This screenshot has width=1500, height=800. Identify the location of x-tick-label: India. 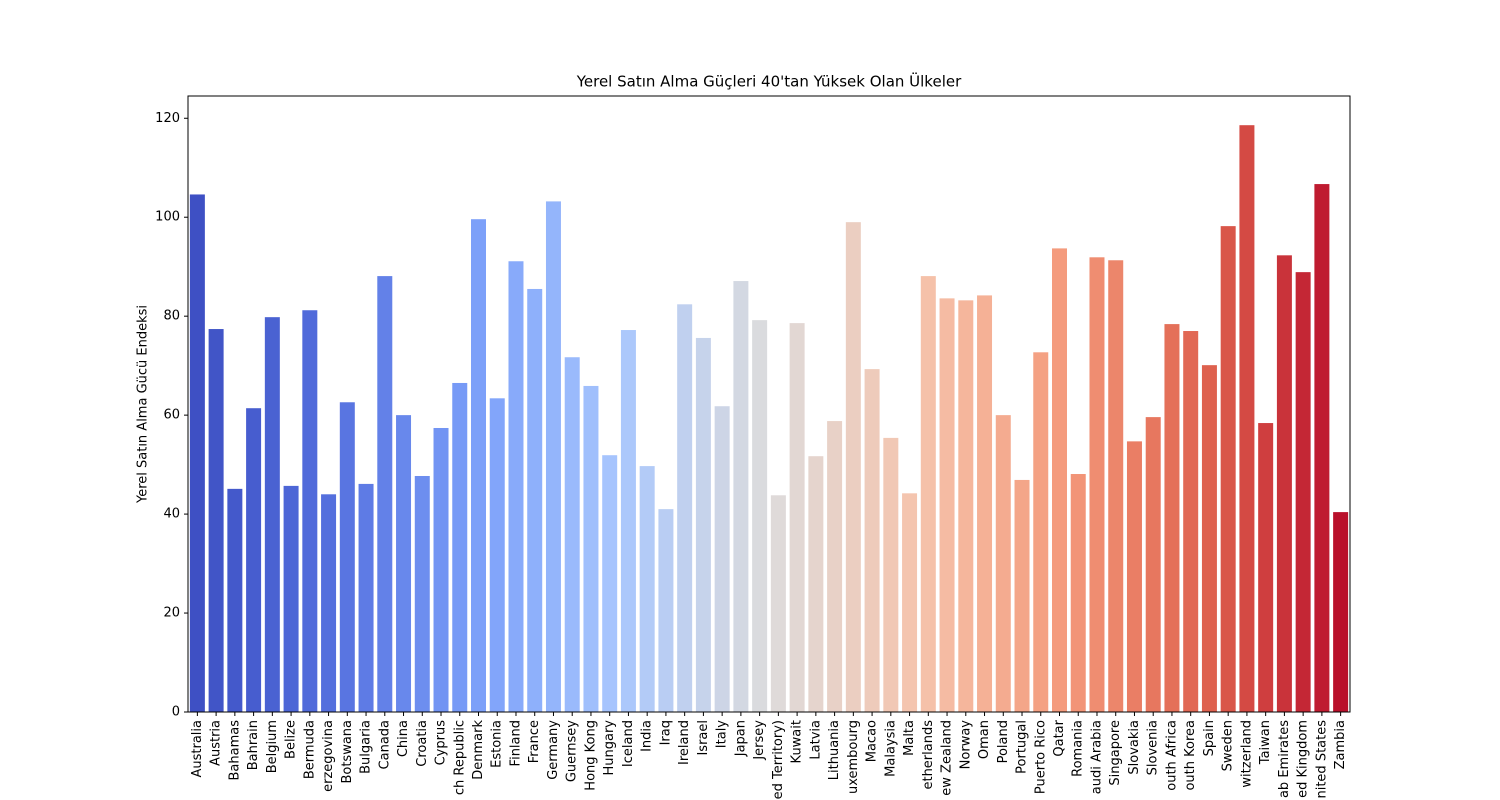
(647, 736).